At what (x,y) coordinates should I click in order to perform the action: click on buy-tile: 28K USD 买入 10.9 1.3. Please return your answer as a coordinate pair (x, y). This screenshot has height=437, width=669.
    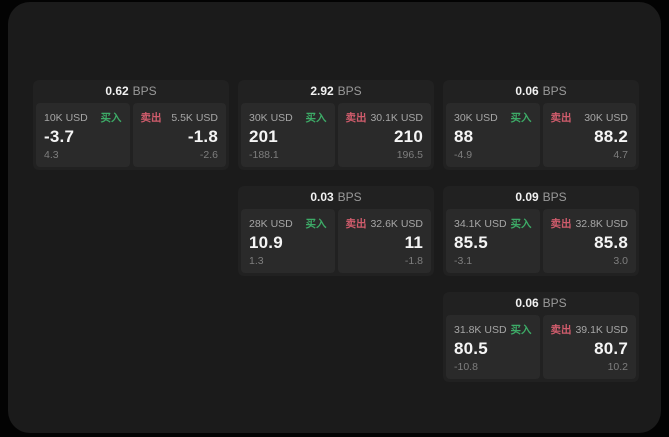
    Looking at the image, I should click on (288, 241).